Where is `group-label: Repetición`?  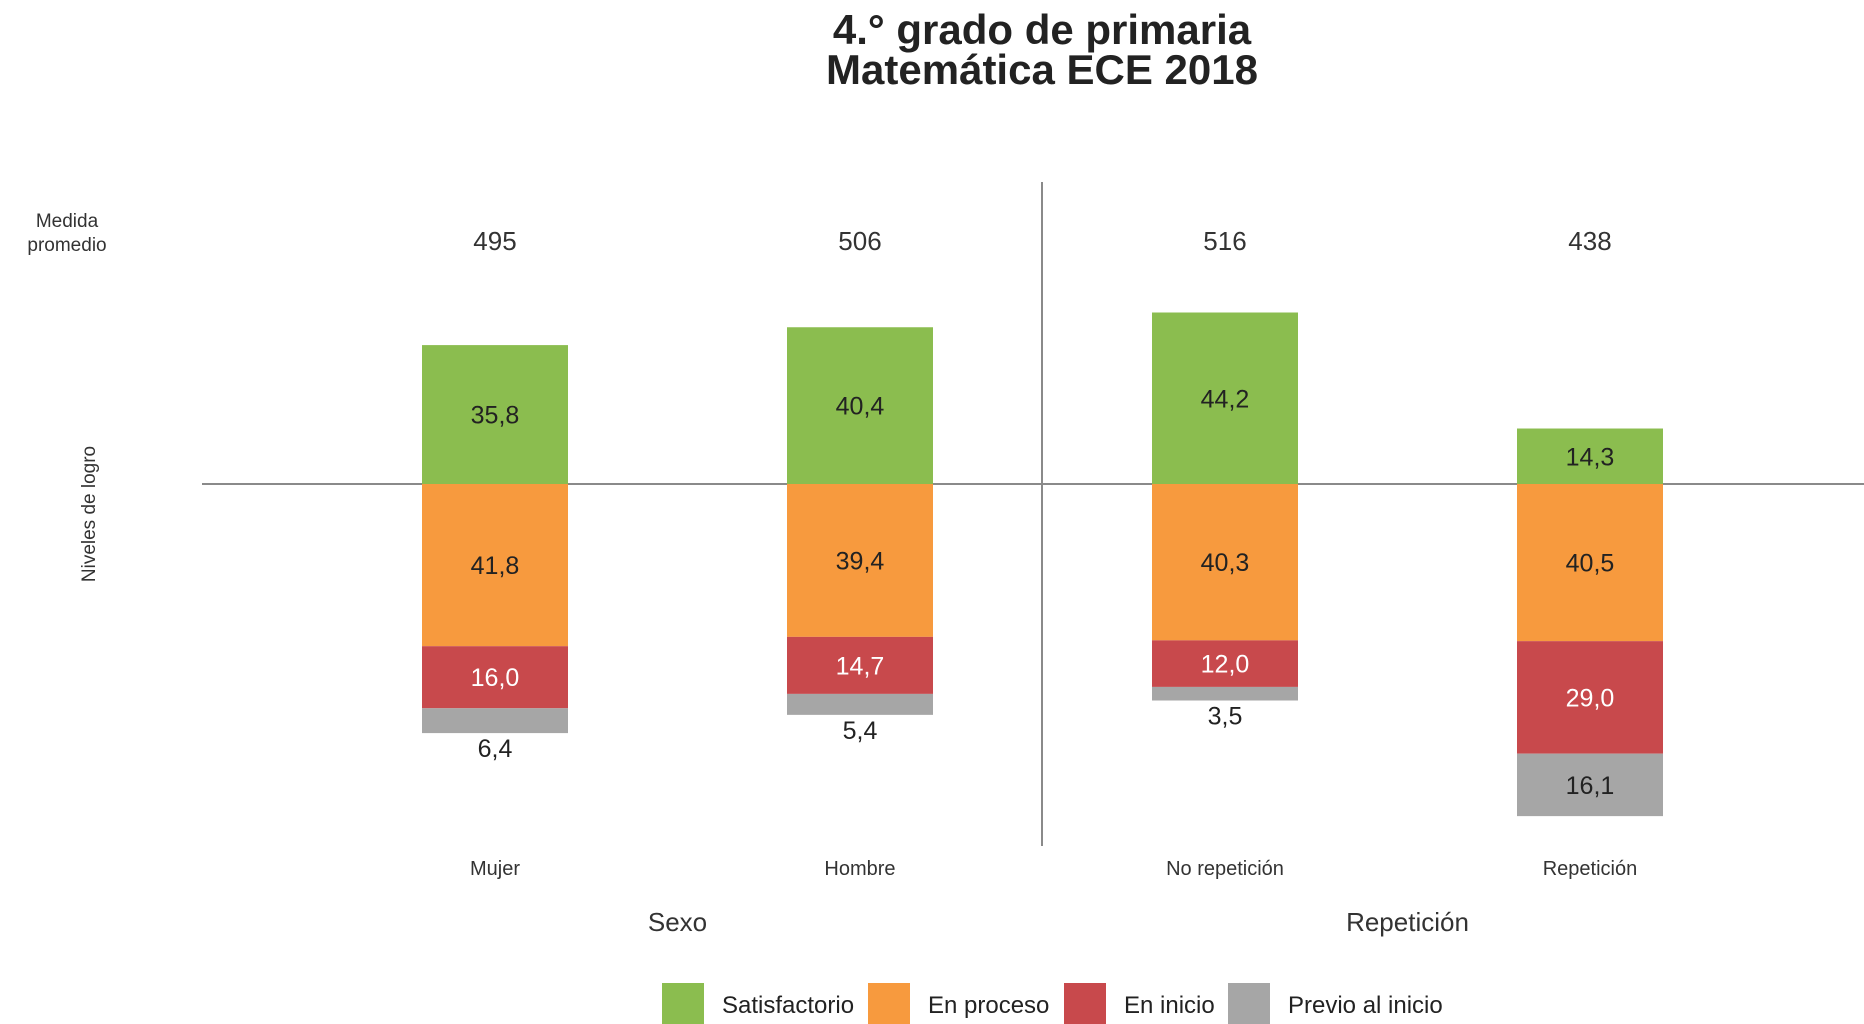
group-label: Repetición is located at coordinates (1407, 922).